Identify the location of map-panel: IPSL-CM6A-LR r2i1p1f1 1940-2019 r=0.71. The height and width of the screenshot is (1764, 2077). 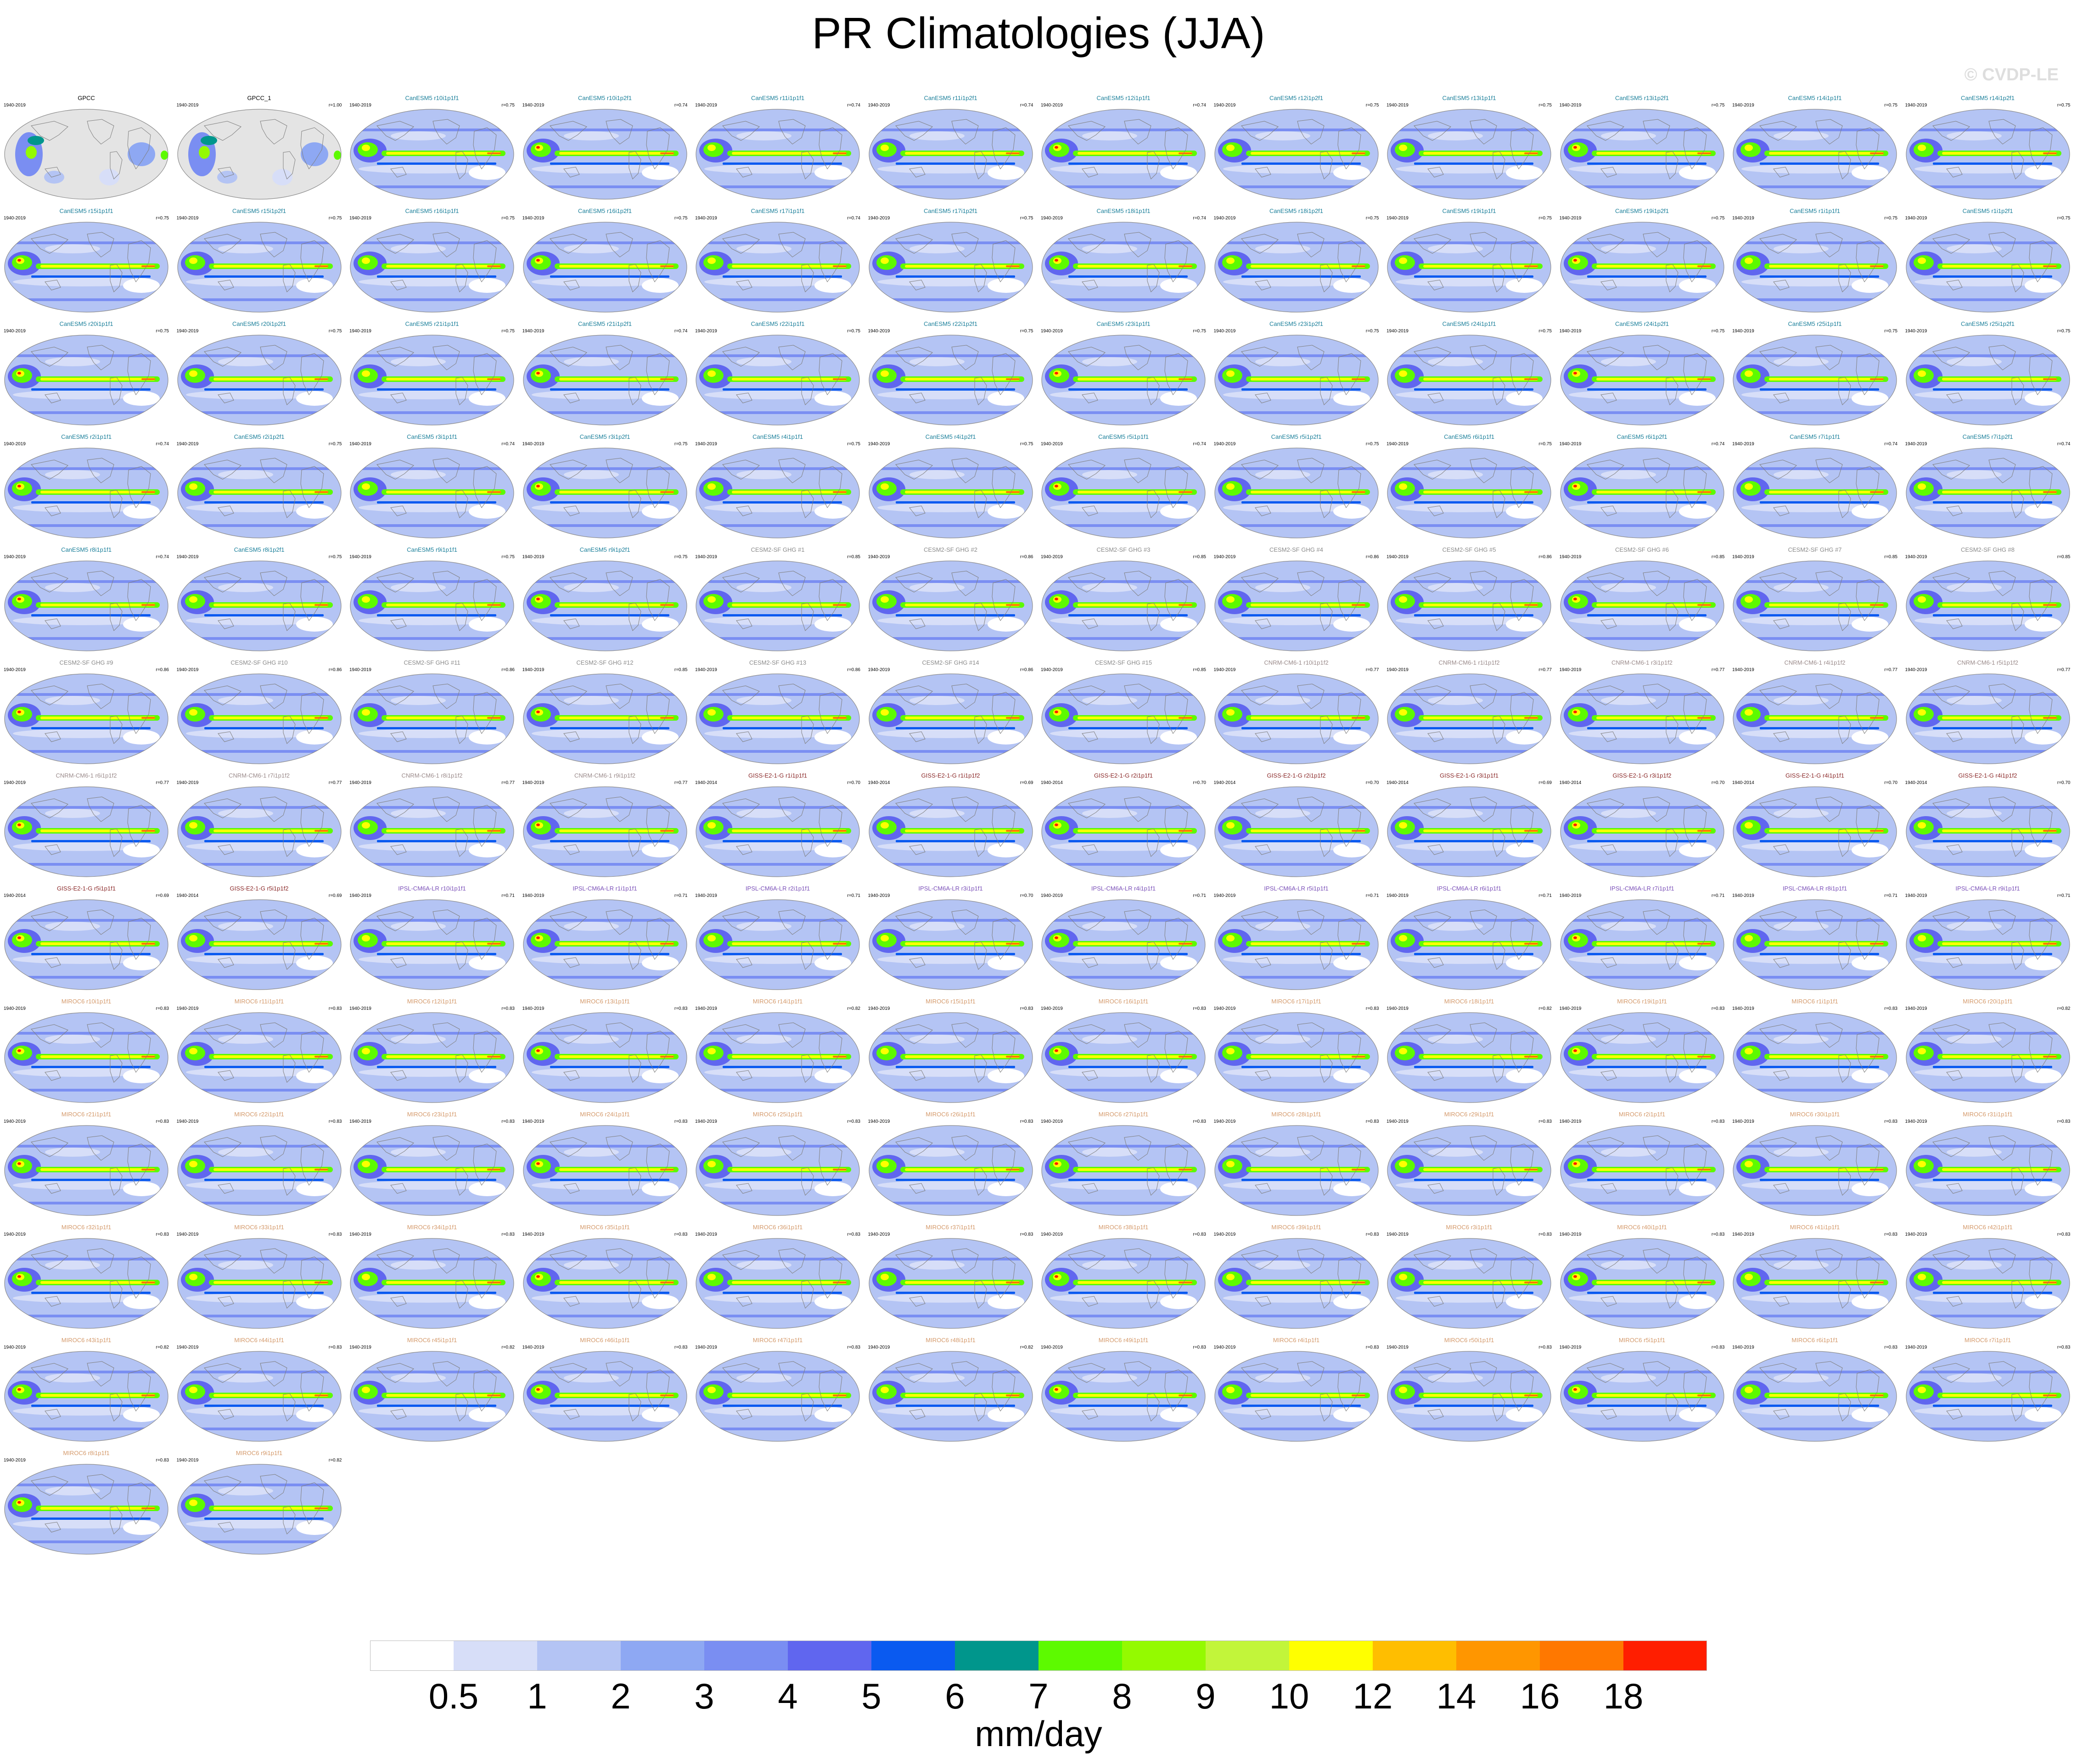
(777, 940).